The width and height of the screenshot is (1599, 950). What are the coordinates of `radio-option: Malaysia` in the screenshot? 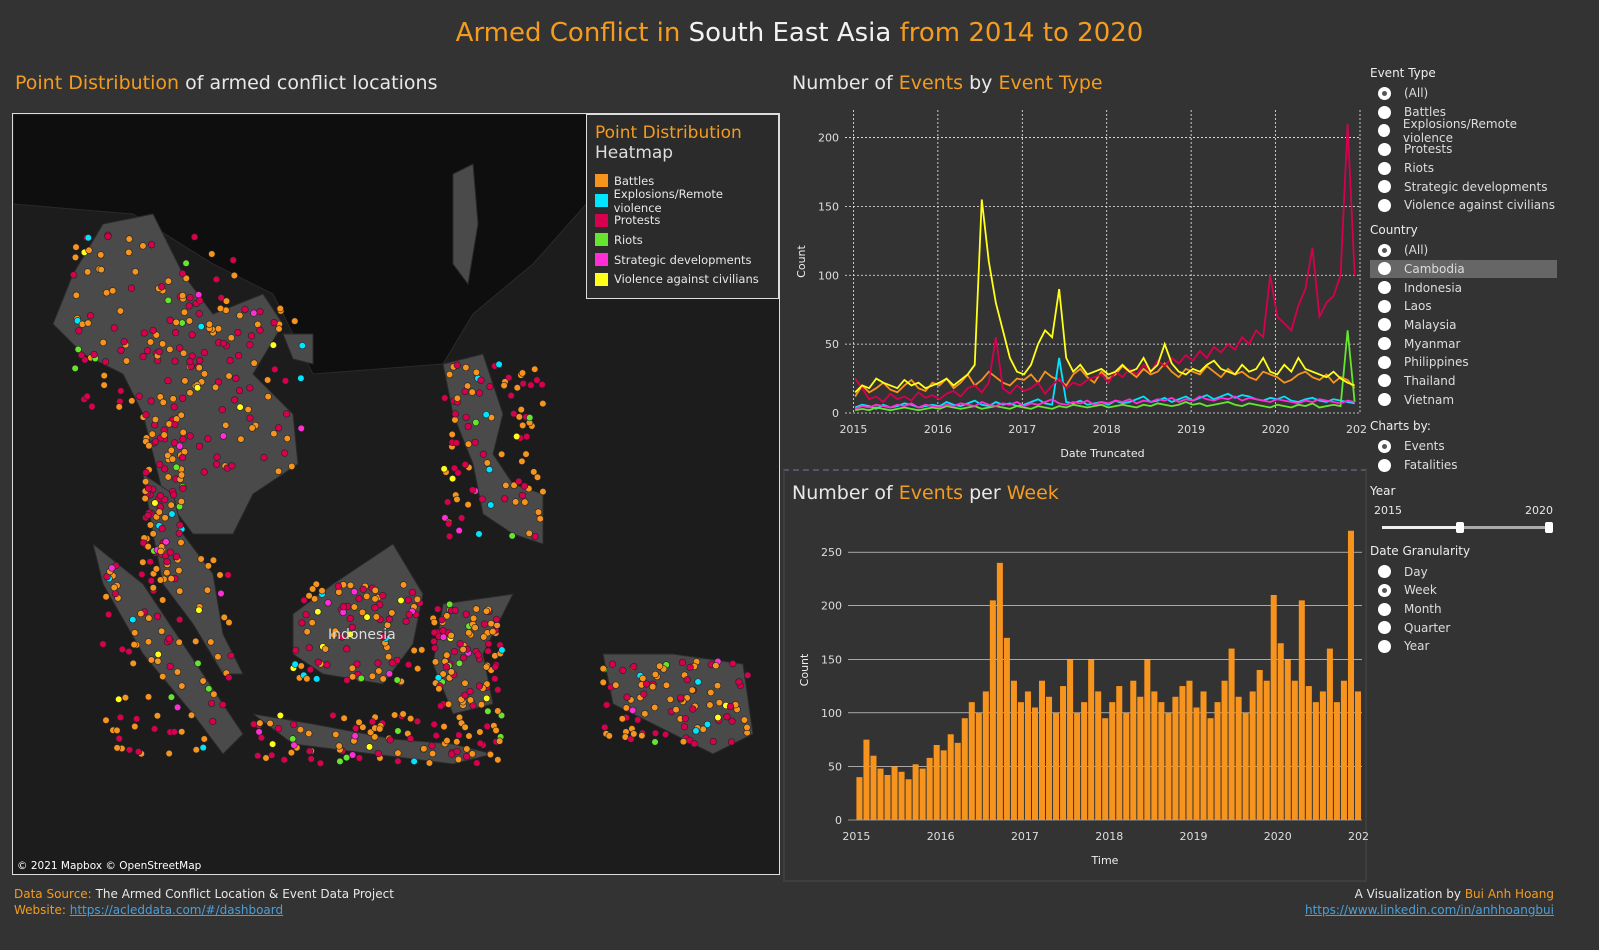 It's located at (1463, 325).